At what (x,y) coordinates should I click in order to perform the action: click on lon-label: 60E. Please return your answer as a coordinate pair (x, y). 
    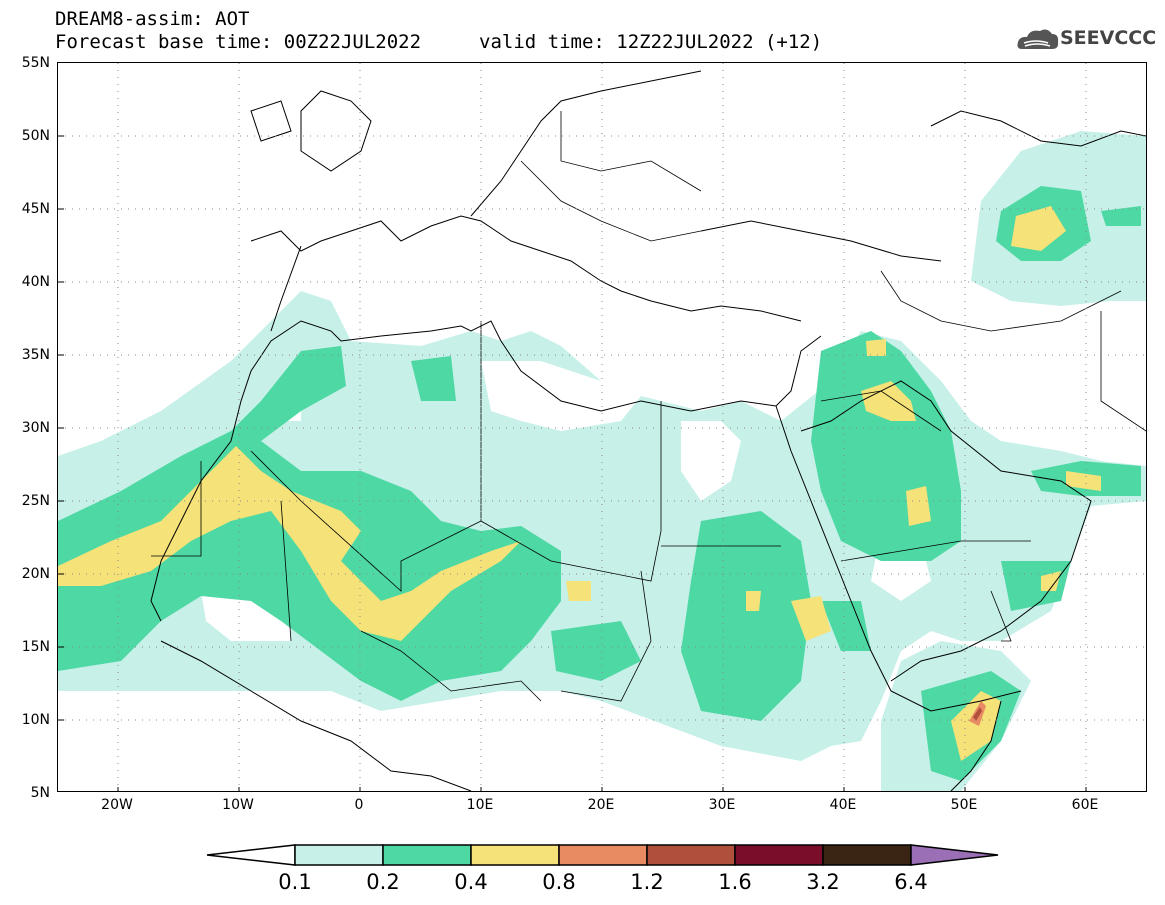
    Looking at the image, I should click on (1085, 805).